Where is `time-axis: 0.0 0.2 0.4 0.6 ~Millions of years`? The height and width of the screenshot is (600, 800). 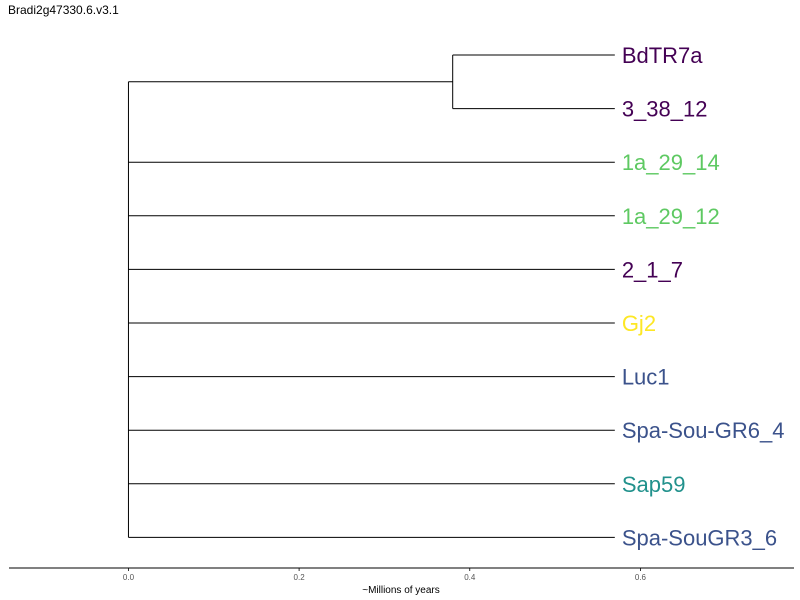 time-axis: 0.0 0.2 0.4 0.6 ~Millions of years is located at coordinates (401, 581).